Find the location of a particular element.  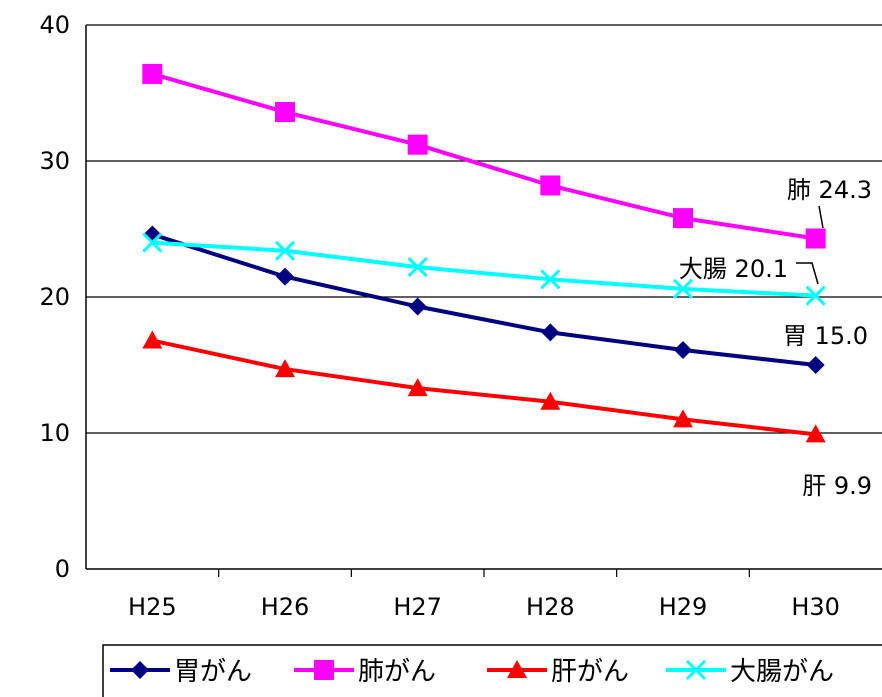

x-axis-ticks: H25 H26 H27 H28 H29 H30 is located at coordinates (484, 595).